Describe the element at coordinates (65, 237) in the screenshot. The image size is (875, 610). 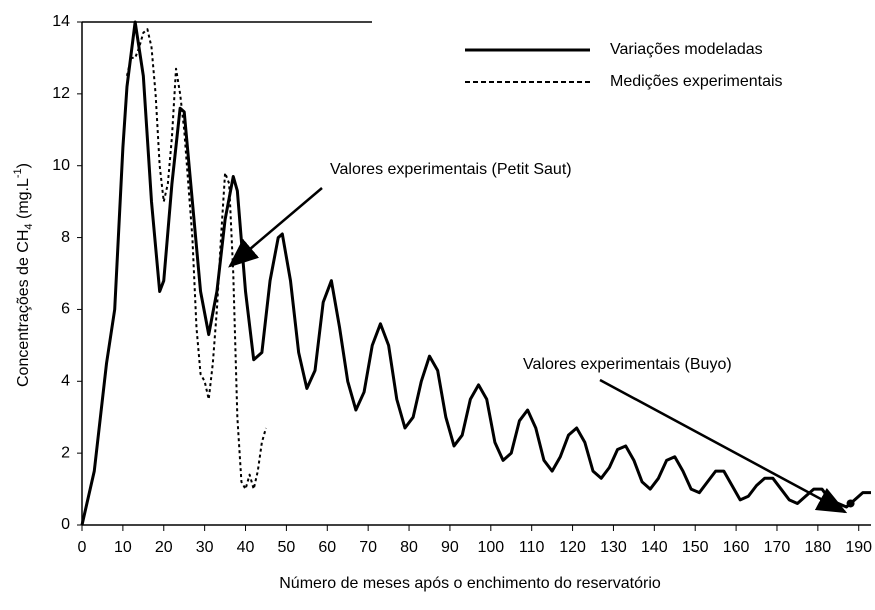
I see `y-tick-label: 8` at that location.